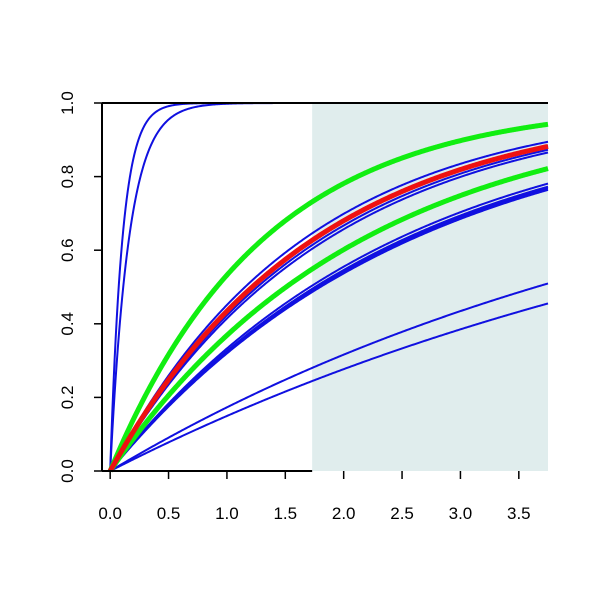 This screenshot has width=600, height=600. Describe the element at coordinates (461, 513) in the screenshot. I see `x-tick-label: 3.0` at that location.